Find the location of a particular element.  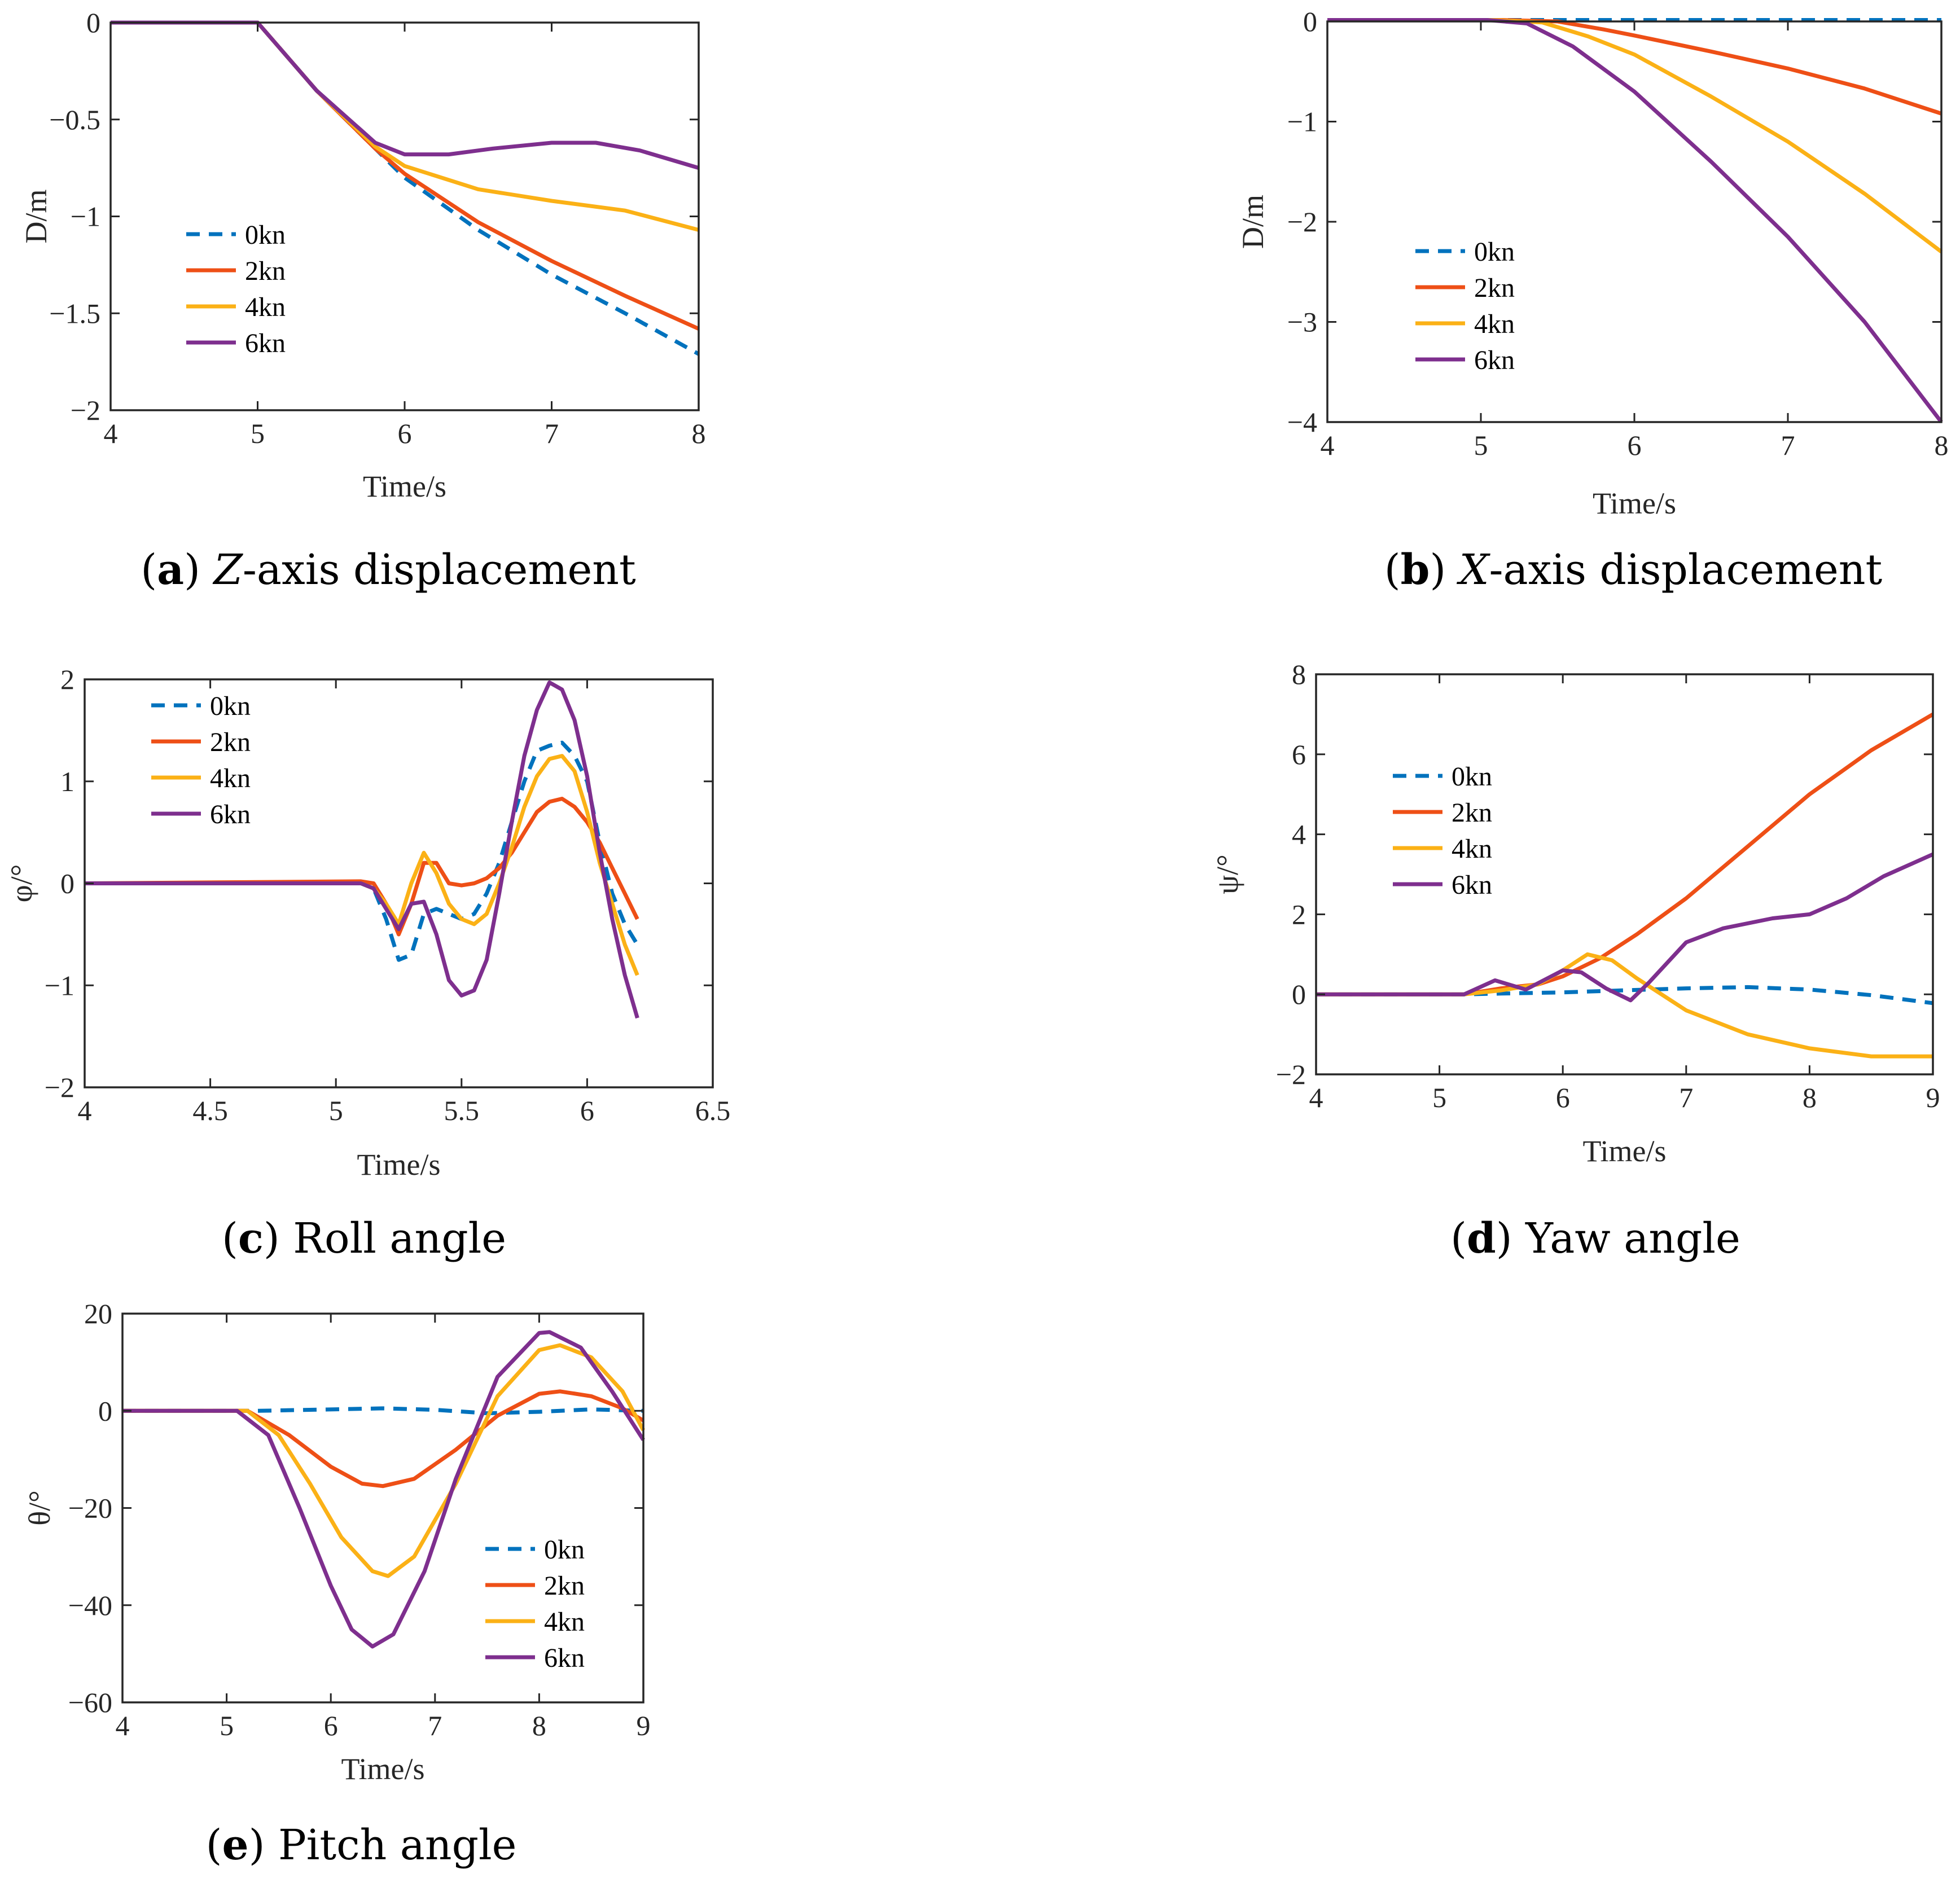

x-tick-label: 9 is located at coordinates (1933, 1097).